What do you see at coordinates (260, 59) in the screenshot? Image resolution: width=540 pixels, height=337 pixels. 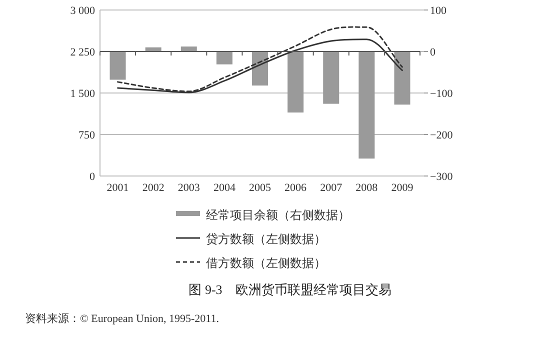 I see `line-series` at bounding box center [260, 59].